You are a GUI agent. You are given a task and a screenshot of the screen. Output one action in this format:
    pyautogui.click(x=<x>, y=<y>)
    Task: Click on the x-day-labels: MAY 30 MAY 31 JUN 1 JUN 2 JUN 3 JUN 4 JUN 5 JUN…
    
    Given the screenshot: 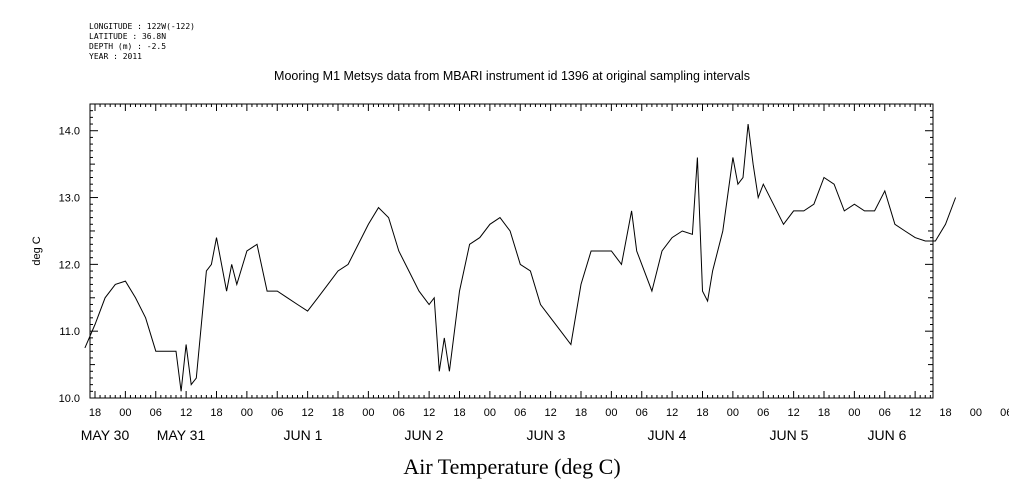 What is the action you would take?
    pyautogui.click(x=494, y=435)
    